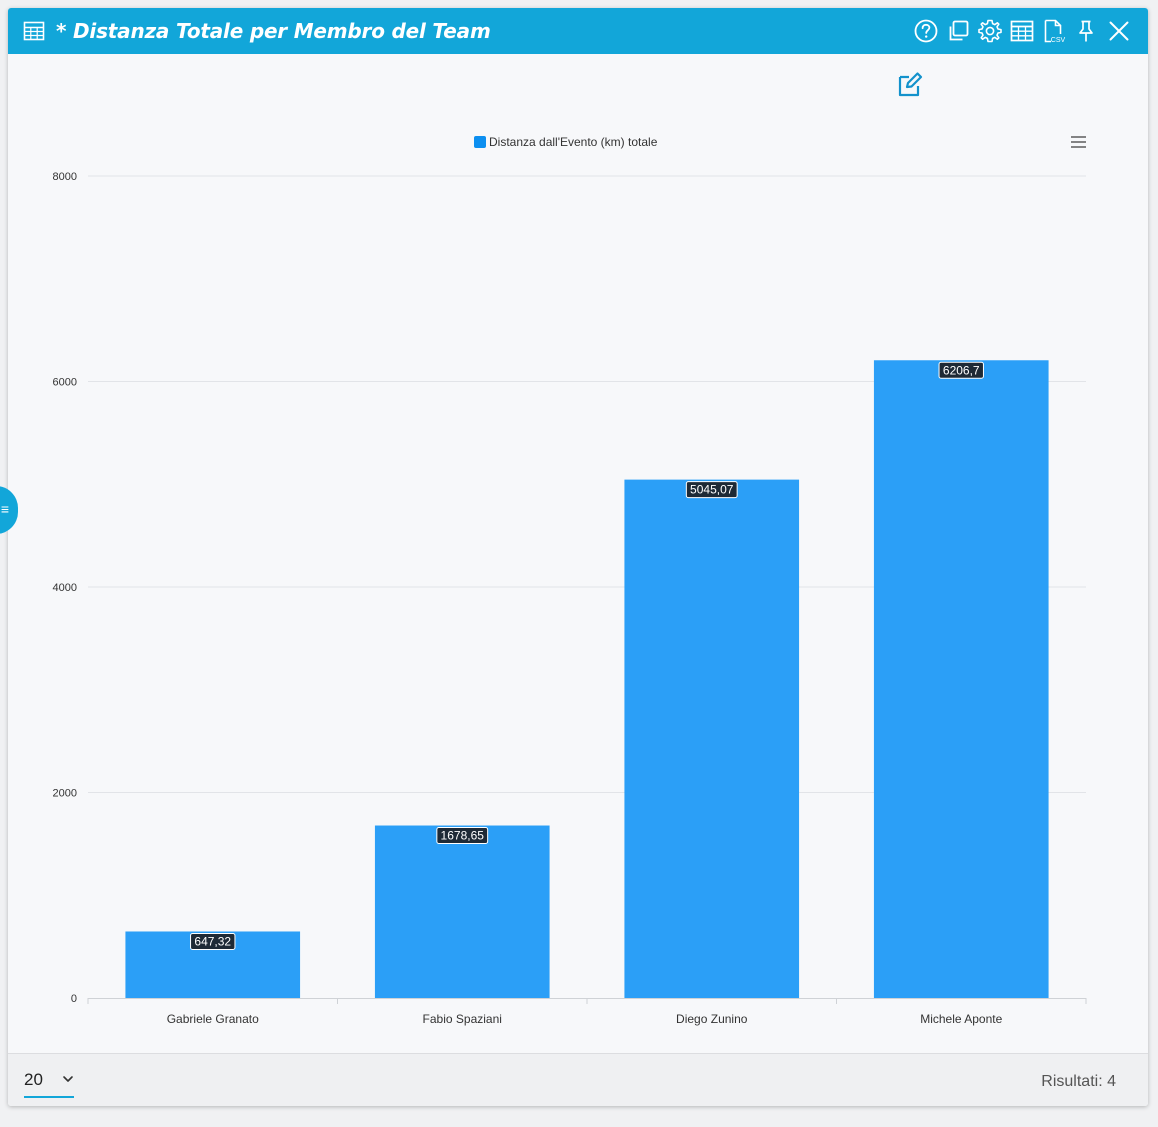  Describe the element at coordinates (462, 1019) in the screenshot. I see `x-tick-label: Fabio Spaziani` at that location.